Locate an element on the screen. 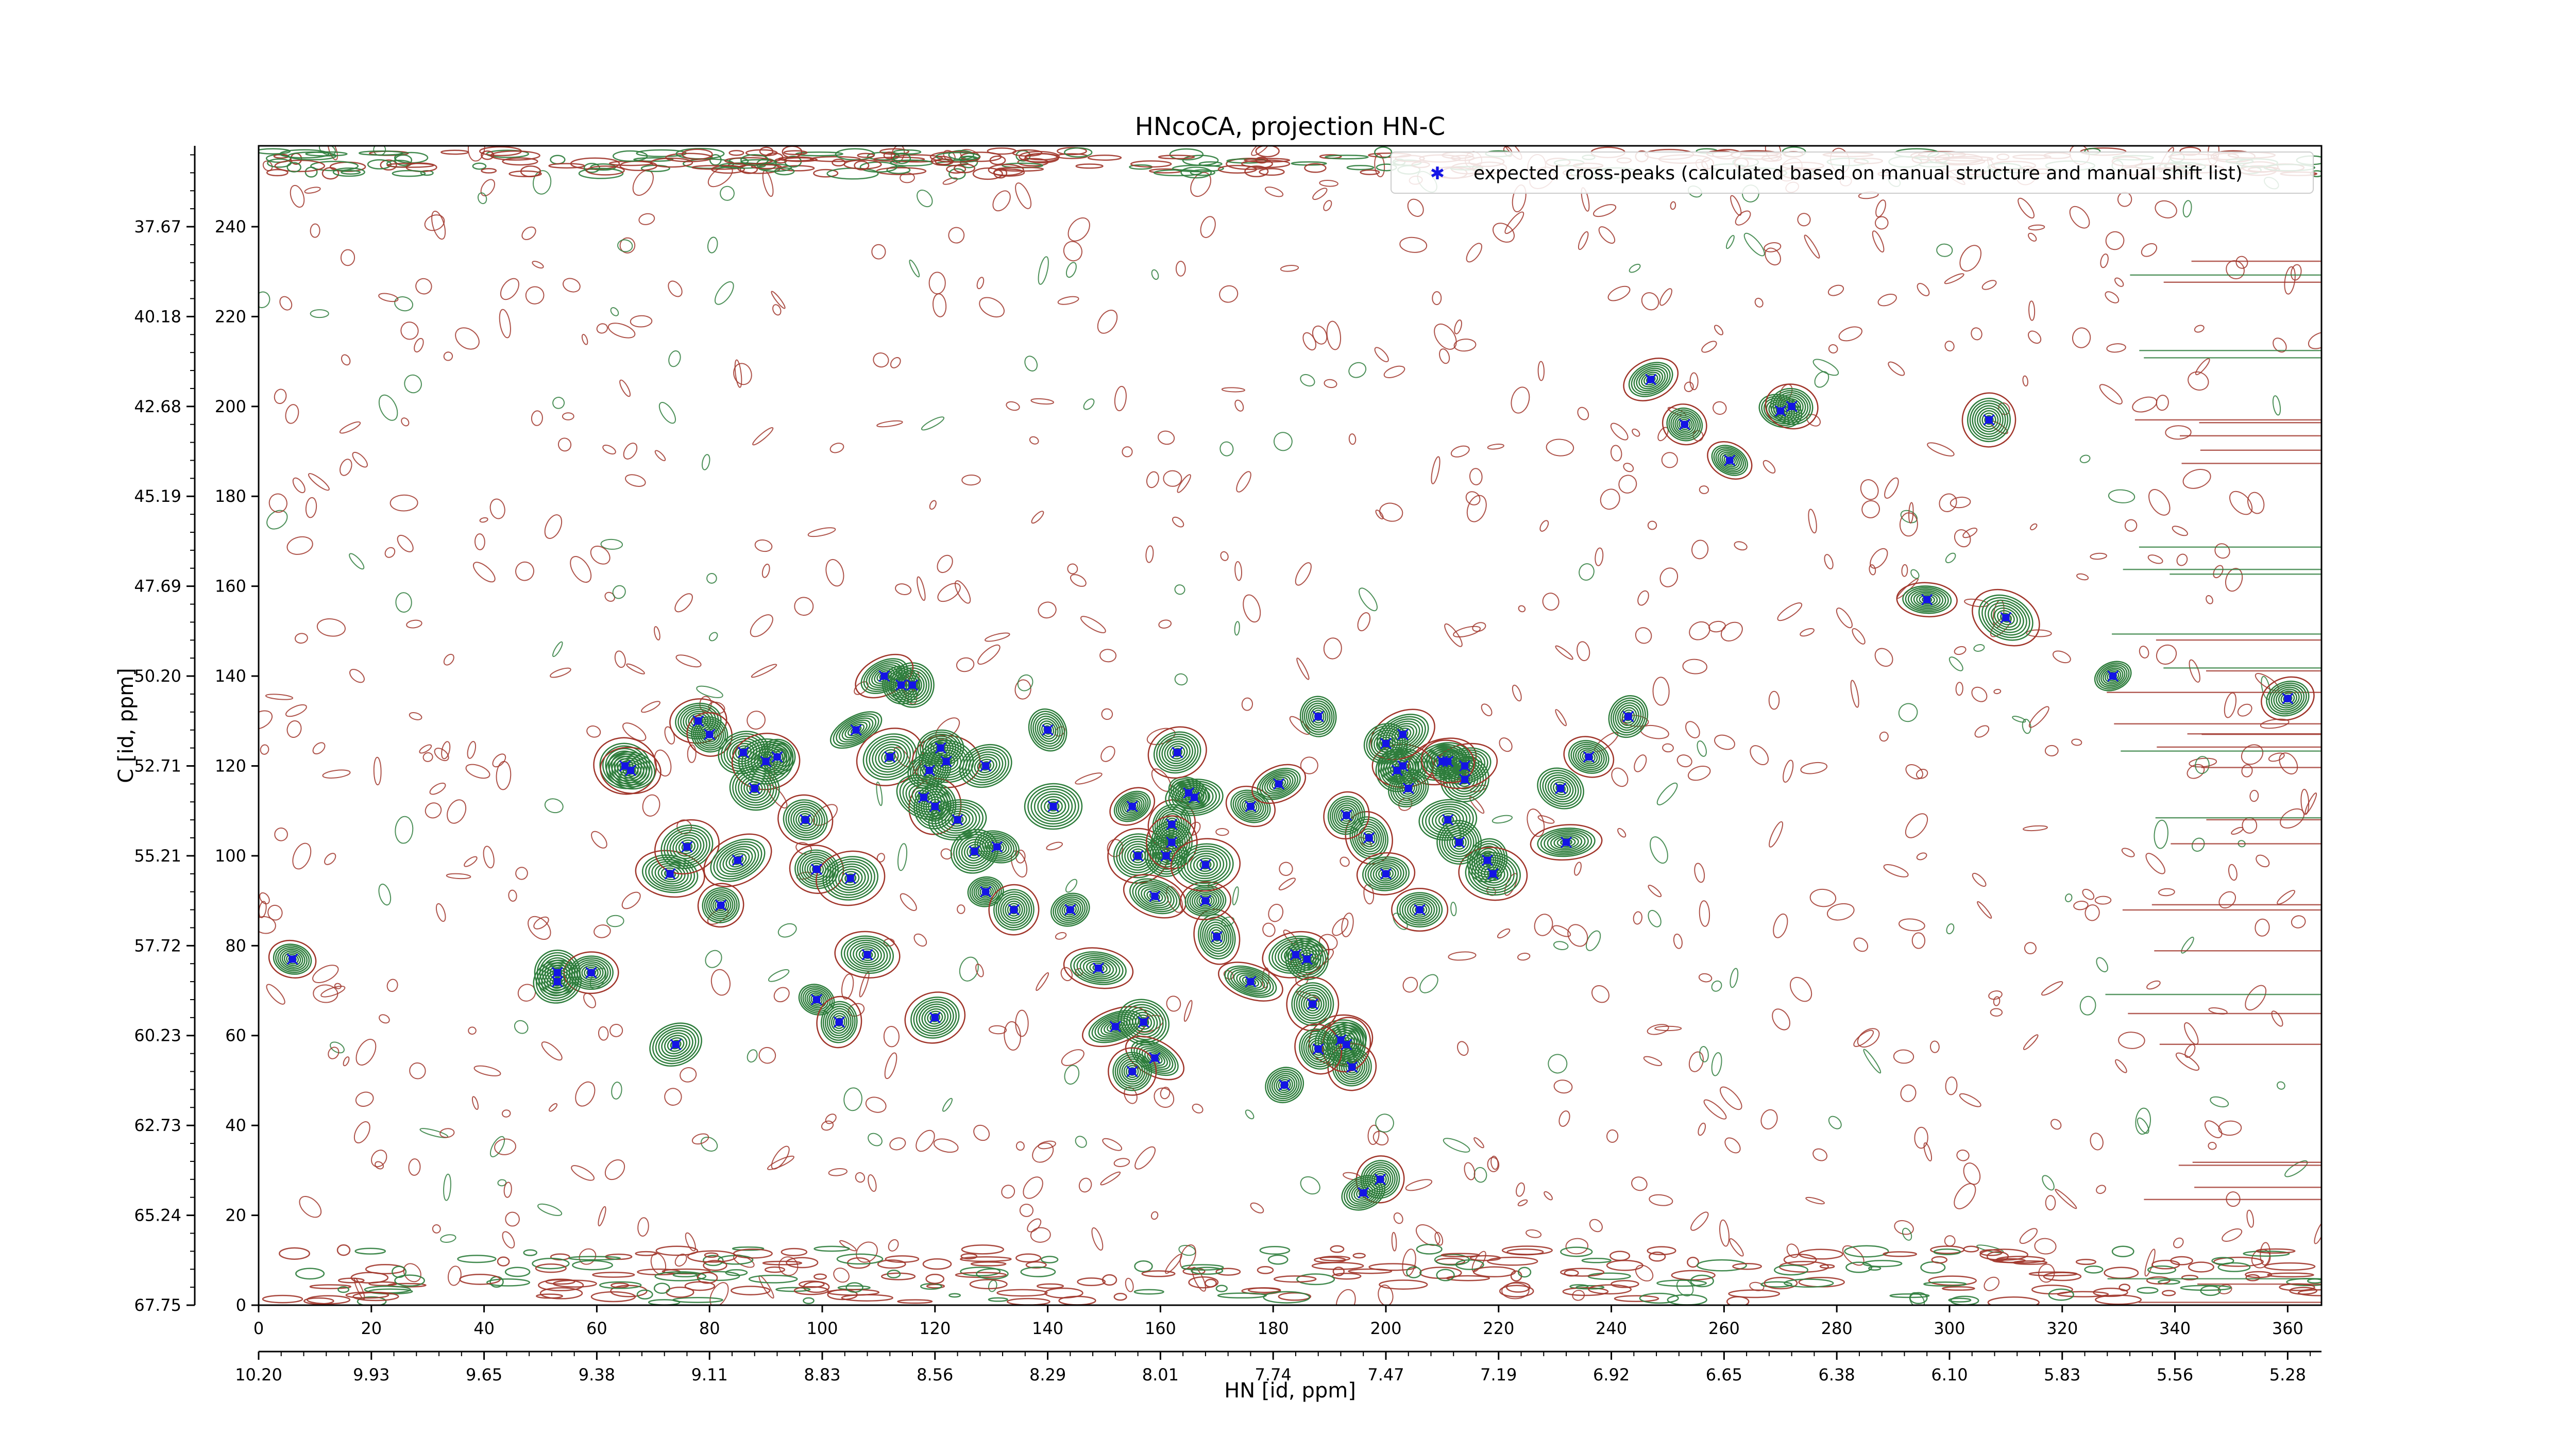  y-index-tick-label: 240 is located at coordinates (231, 227).